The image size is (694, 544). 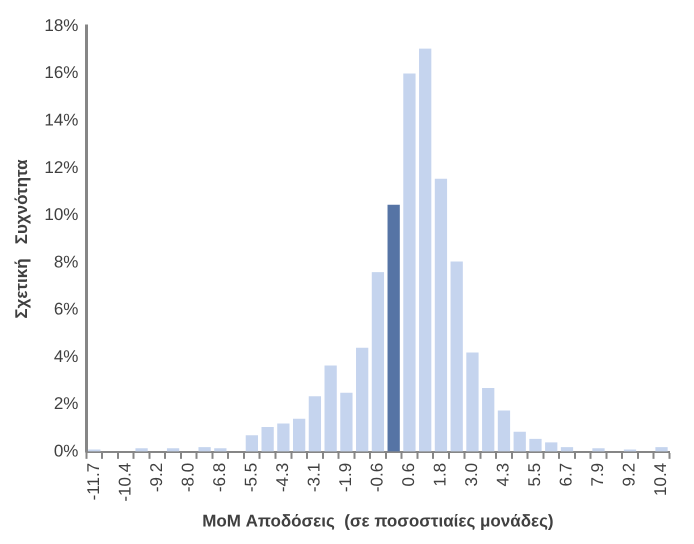 What do you see at coordinates (503, 474) in the screenshot?
I see `x-tick-label: 4.3` at bounding box center [503, 474].